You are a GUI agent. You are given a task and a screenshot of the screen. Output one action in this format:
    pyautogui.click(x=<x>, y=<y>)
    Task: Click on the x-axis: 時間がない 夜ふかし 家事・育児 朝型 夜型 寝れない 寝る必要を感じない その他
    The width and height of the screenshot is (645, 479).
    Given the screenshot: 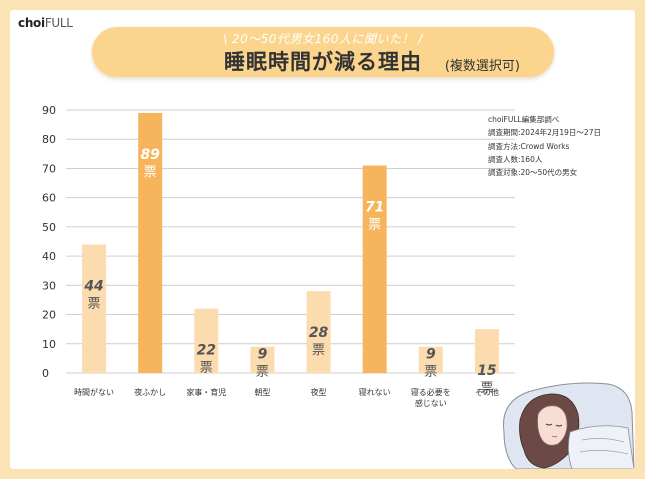 What is the action you would take?
    pyautogui.click(x=286, y=397)
    